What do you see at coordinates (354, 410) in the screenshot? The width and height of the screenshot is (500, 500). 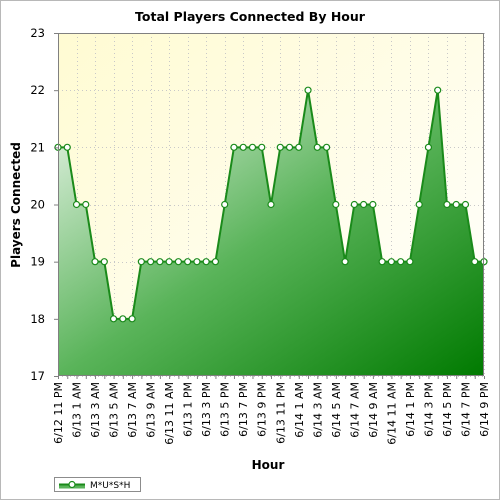 I see `x-tick-label: 6/14 7 AM` at bounding box center [354, 410].